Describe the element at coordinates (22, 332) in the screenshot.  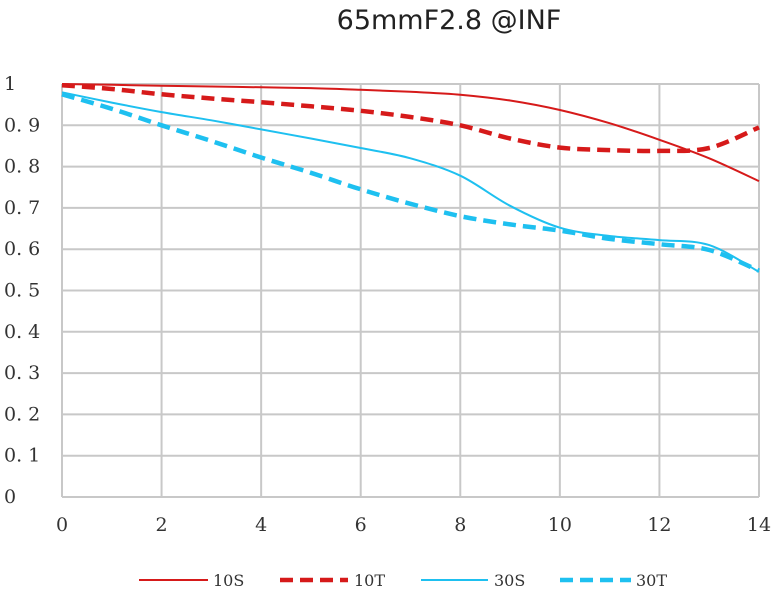
I see `y-tick-label: 0. 4` at that location.